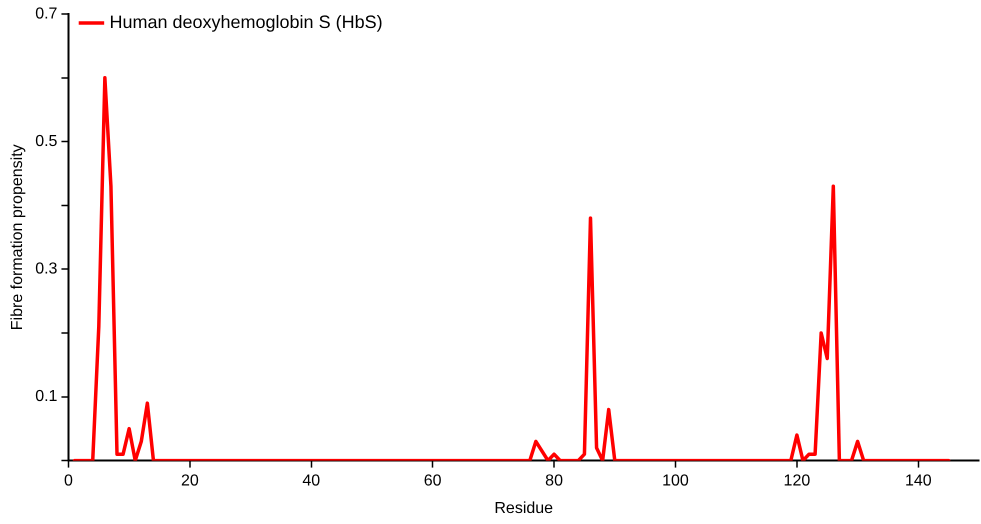  I want to click on y-tick-label: 0.5, so click(46, 141).